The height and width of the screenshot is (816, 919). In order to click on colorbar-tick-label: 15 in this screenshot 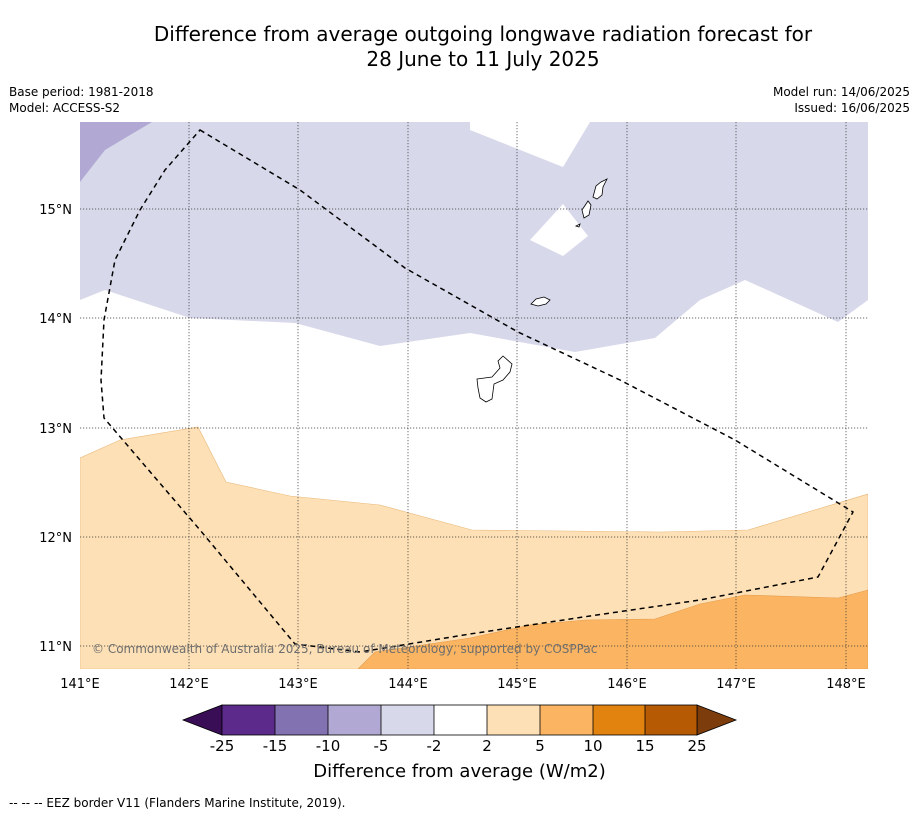, I will do `click(644, 746)`.